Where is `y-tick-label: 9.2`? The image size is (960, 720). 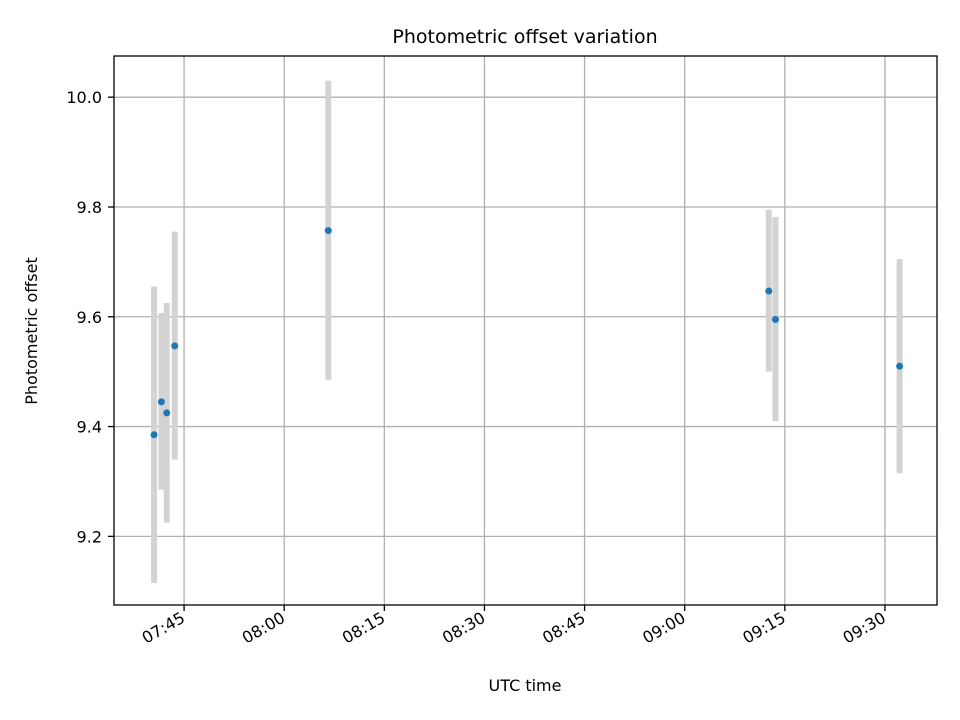 y-tick-label: 9.2 is located at coordinates (89, 536).